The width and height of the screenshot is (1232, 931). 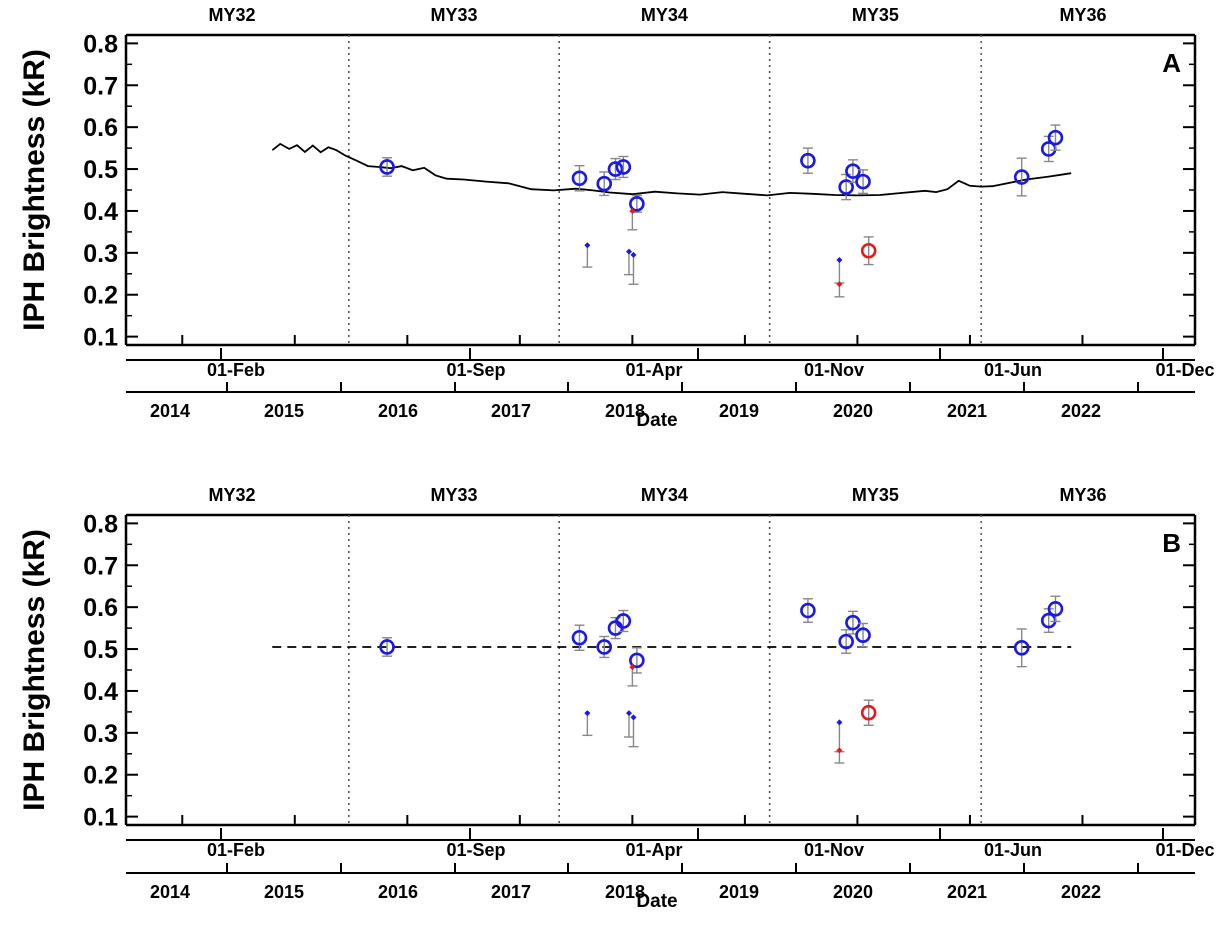 What do you see at coordinates (1171, 543) in the screenshot?
I see `panel-letter: B` at bounding box center [1171, 543].